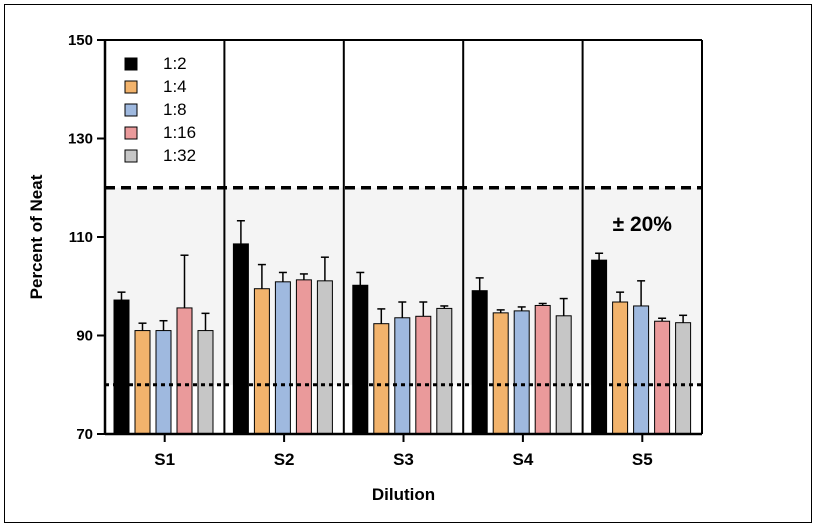 The width and height of the screenshot is (818, 529). Describe the element at coordinates (179, 155) in the screenshot. I see `legend-label: 1:32` at that location.